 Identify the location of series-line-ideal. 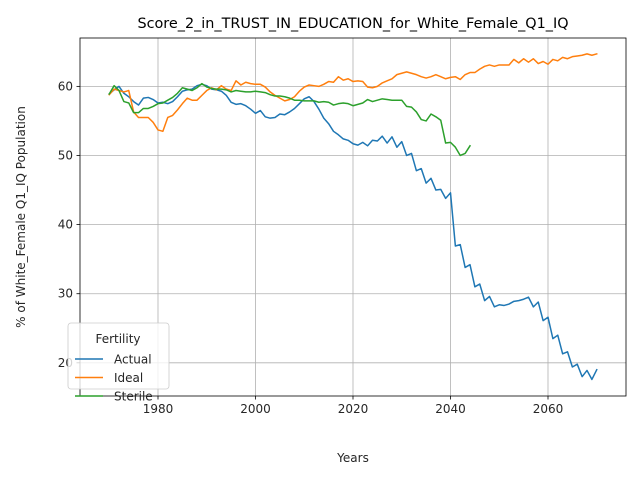
(353, 92).